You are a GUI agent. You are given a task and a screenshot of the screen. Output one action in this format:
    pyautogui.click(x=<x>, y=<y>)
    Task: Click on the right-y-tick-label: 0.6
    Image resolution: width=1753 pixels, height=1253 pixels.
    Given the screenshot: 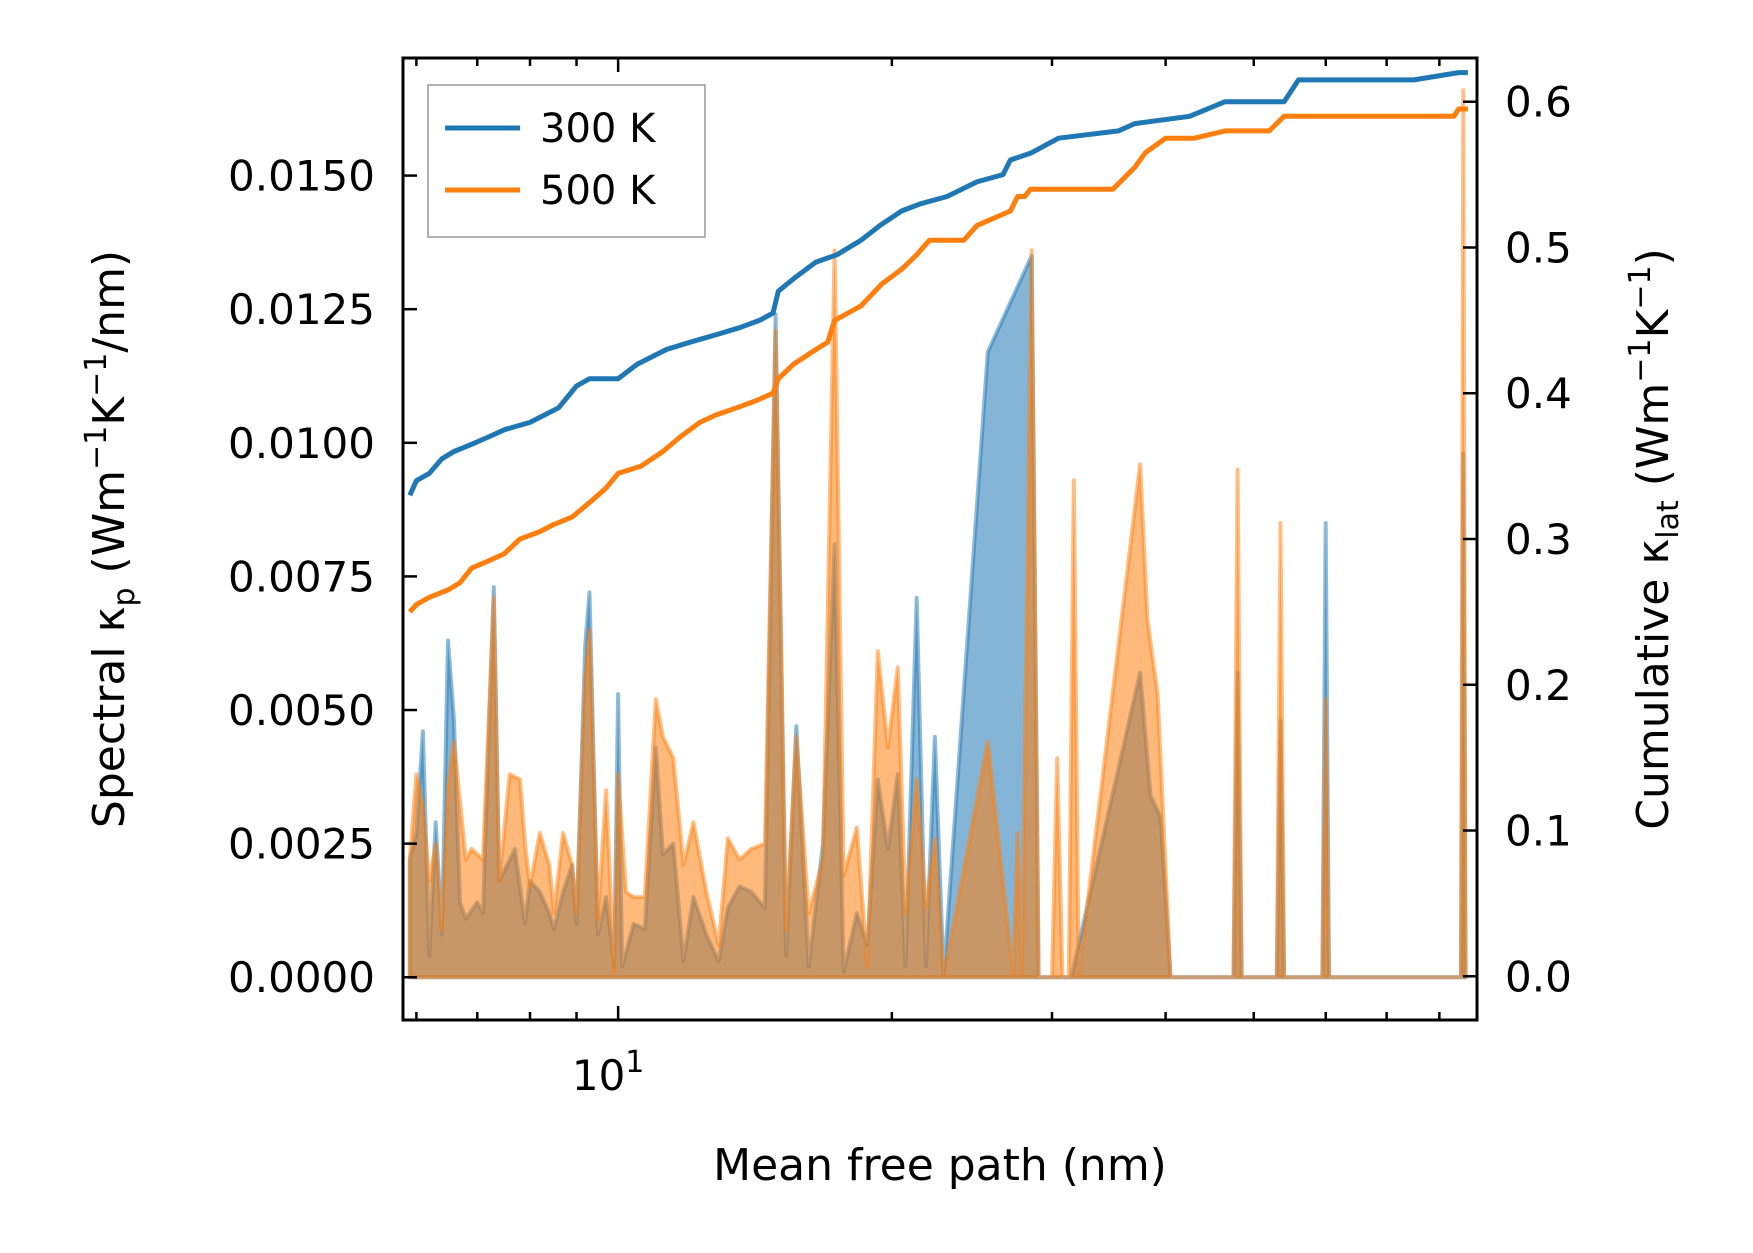 What is the action you would take?
    pyautogui.click(x=1538, y=102)
    